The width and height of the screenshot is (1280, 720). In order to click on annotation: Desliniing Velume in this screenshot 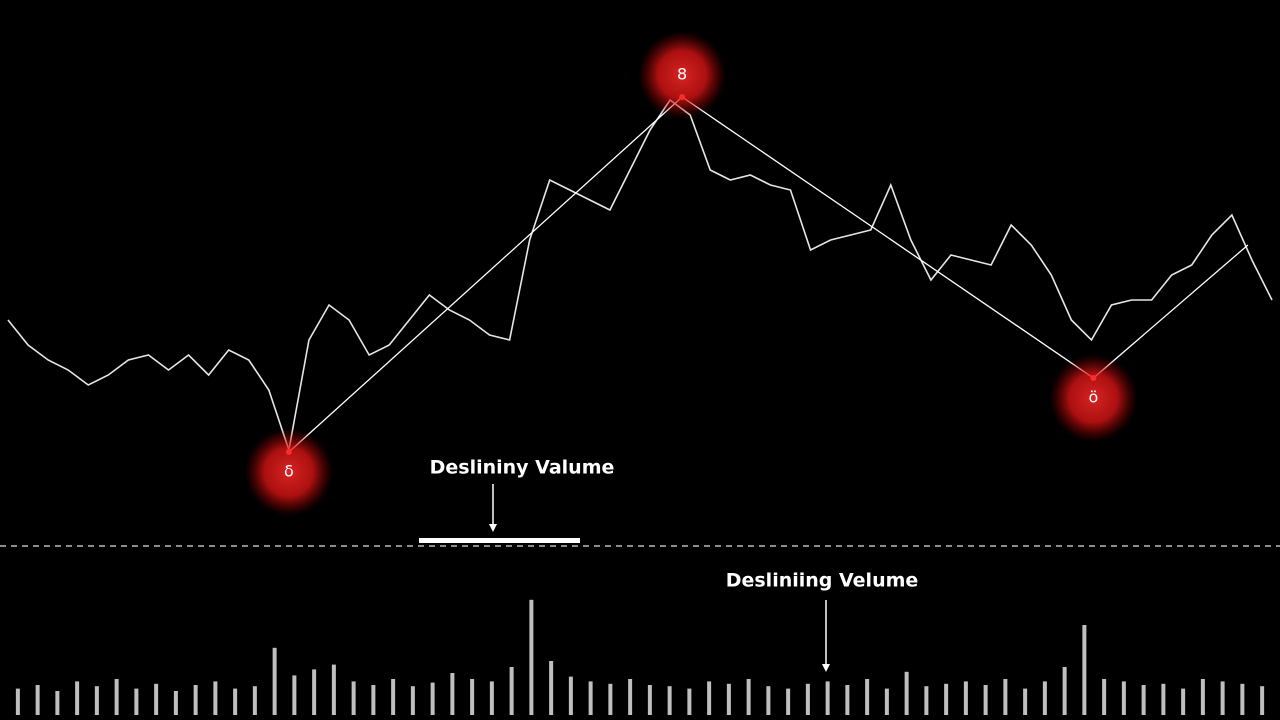, I will do `click(822, 581)`.